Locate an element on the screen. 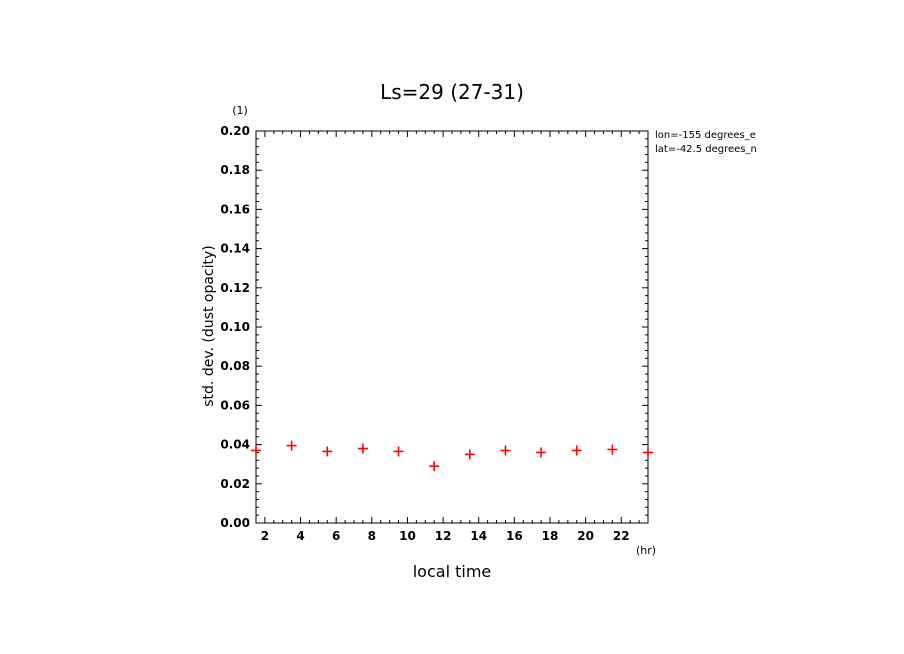 This screenshot has height=654, width=904. y-tick-label: 0.14 is located at coordinates (235, 249).